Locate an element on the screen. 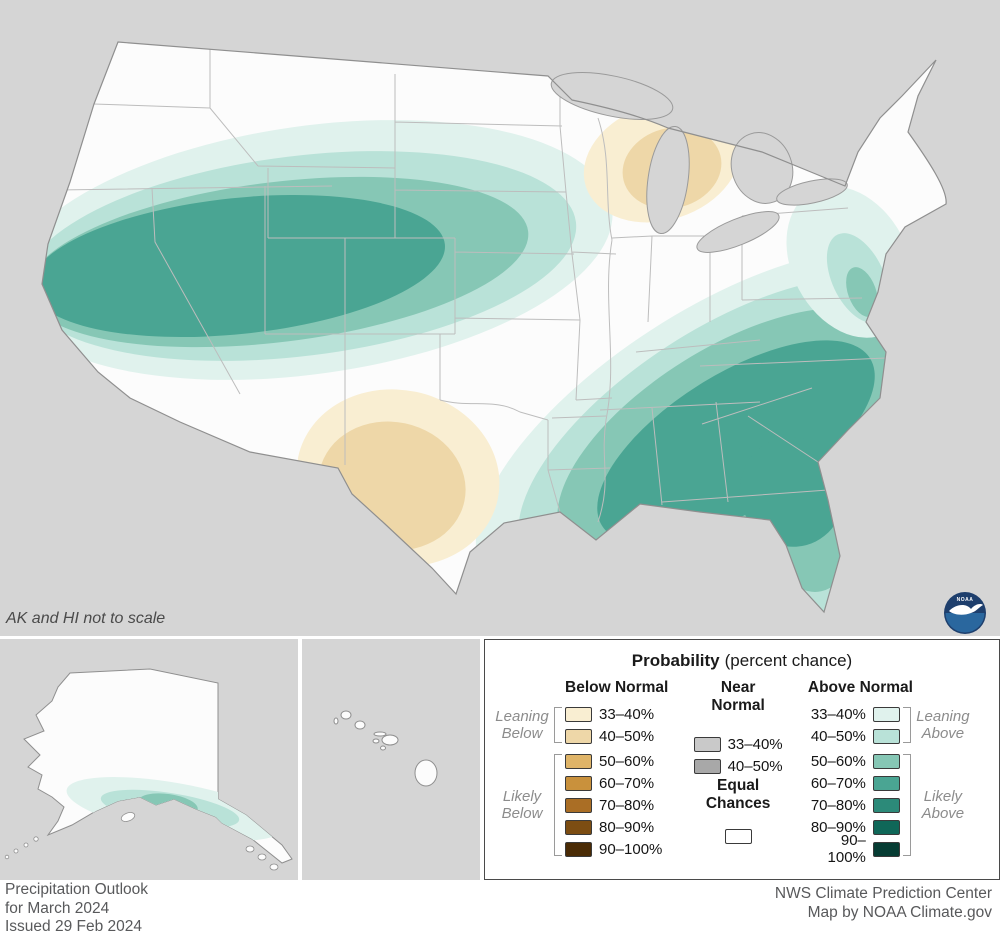 Image resolution: width=1000 pixels, height=938 pixels. leaning-below-group: Leaning Below 33–40% 40–50% is located at coordinates (580, 725).